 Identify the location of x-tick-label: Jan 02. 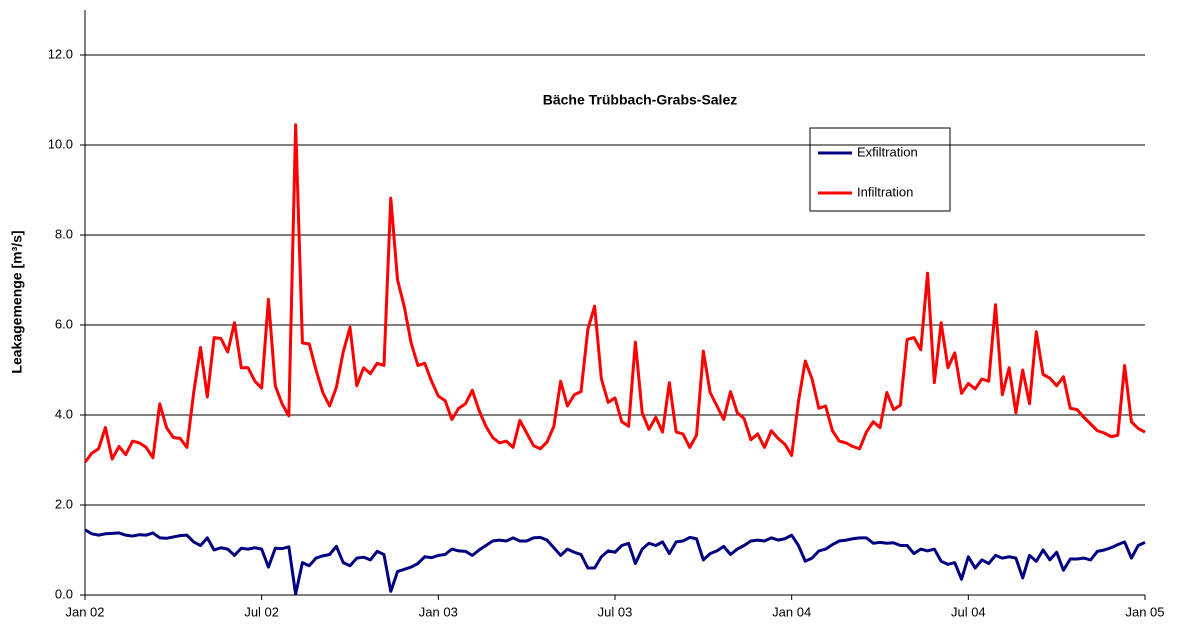
(84, 611).